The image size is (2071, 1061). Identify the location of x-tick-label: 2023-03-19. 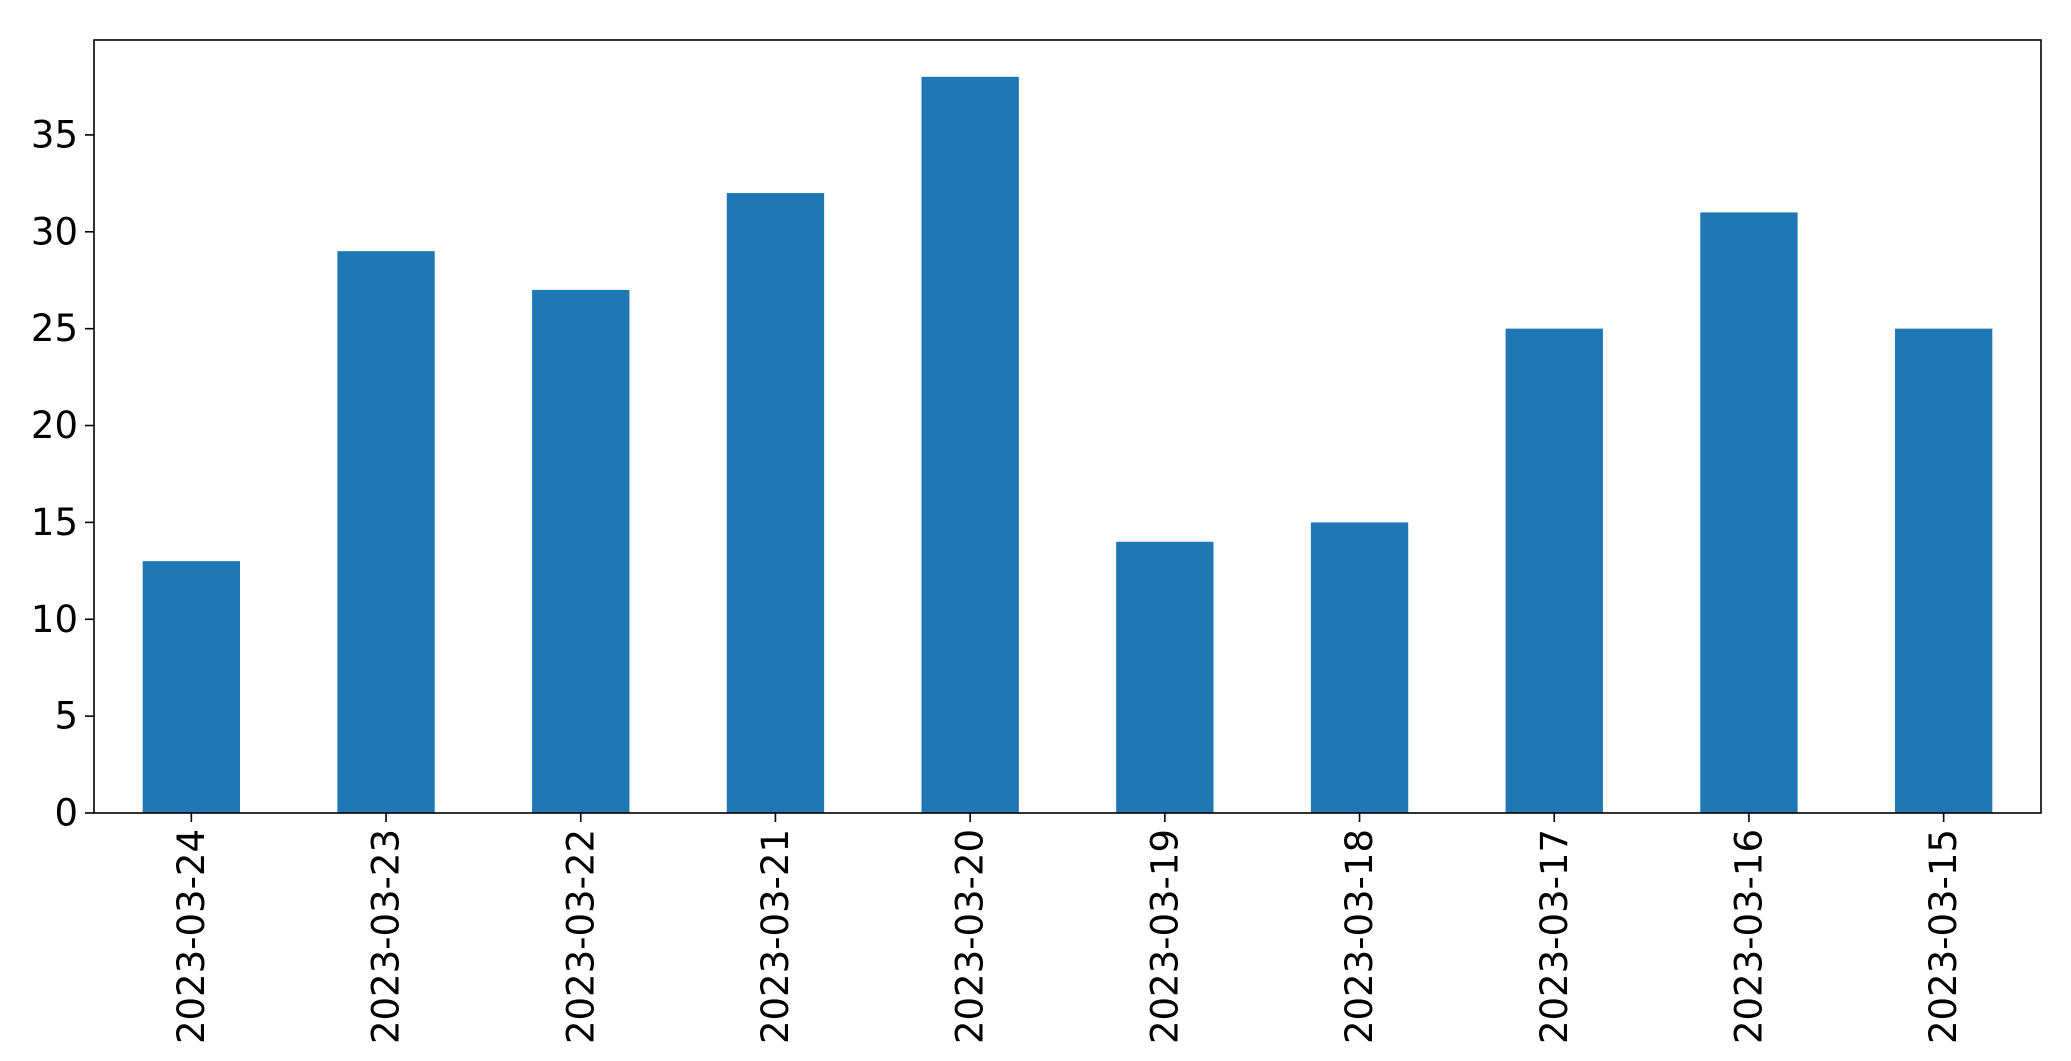
(1164, 936).